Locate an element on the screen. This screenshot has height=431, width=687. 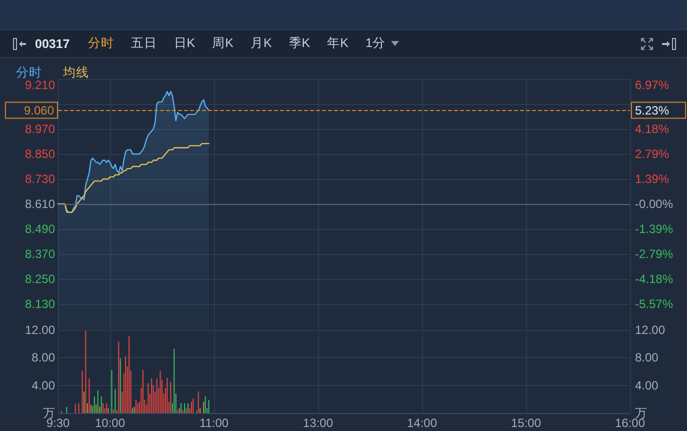
y2-tick-label: 12.00 is located at coordinates (650, 330).